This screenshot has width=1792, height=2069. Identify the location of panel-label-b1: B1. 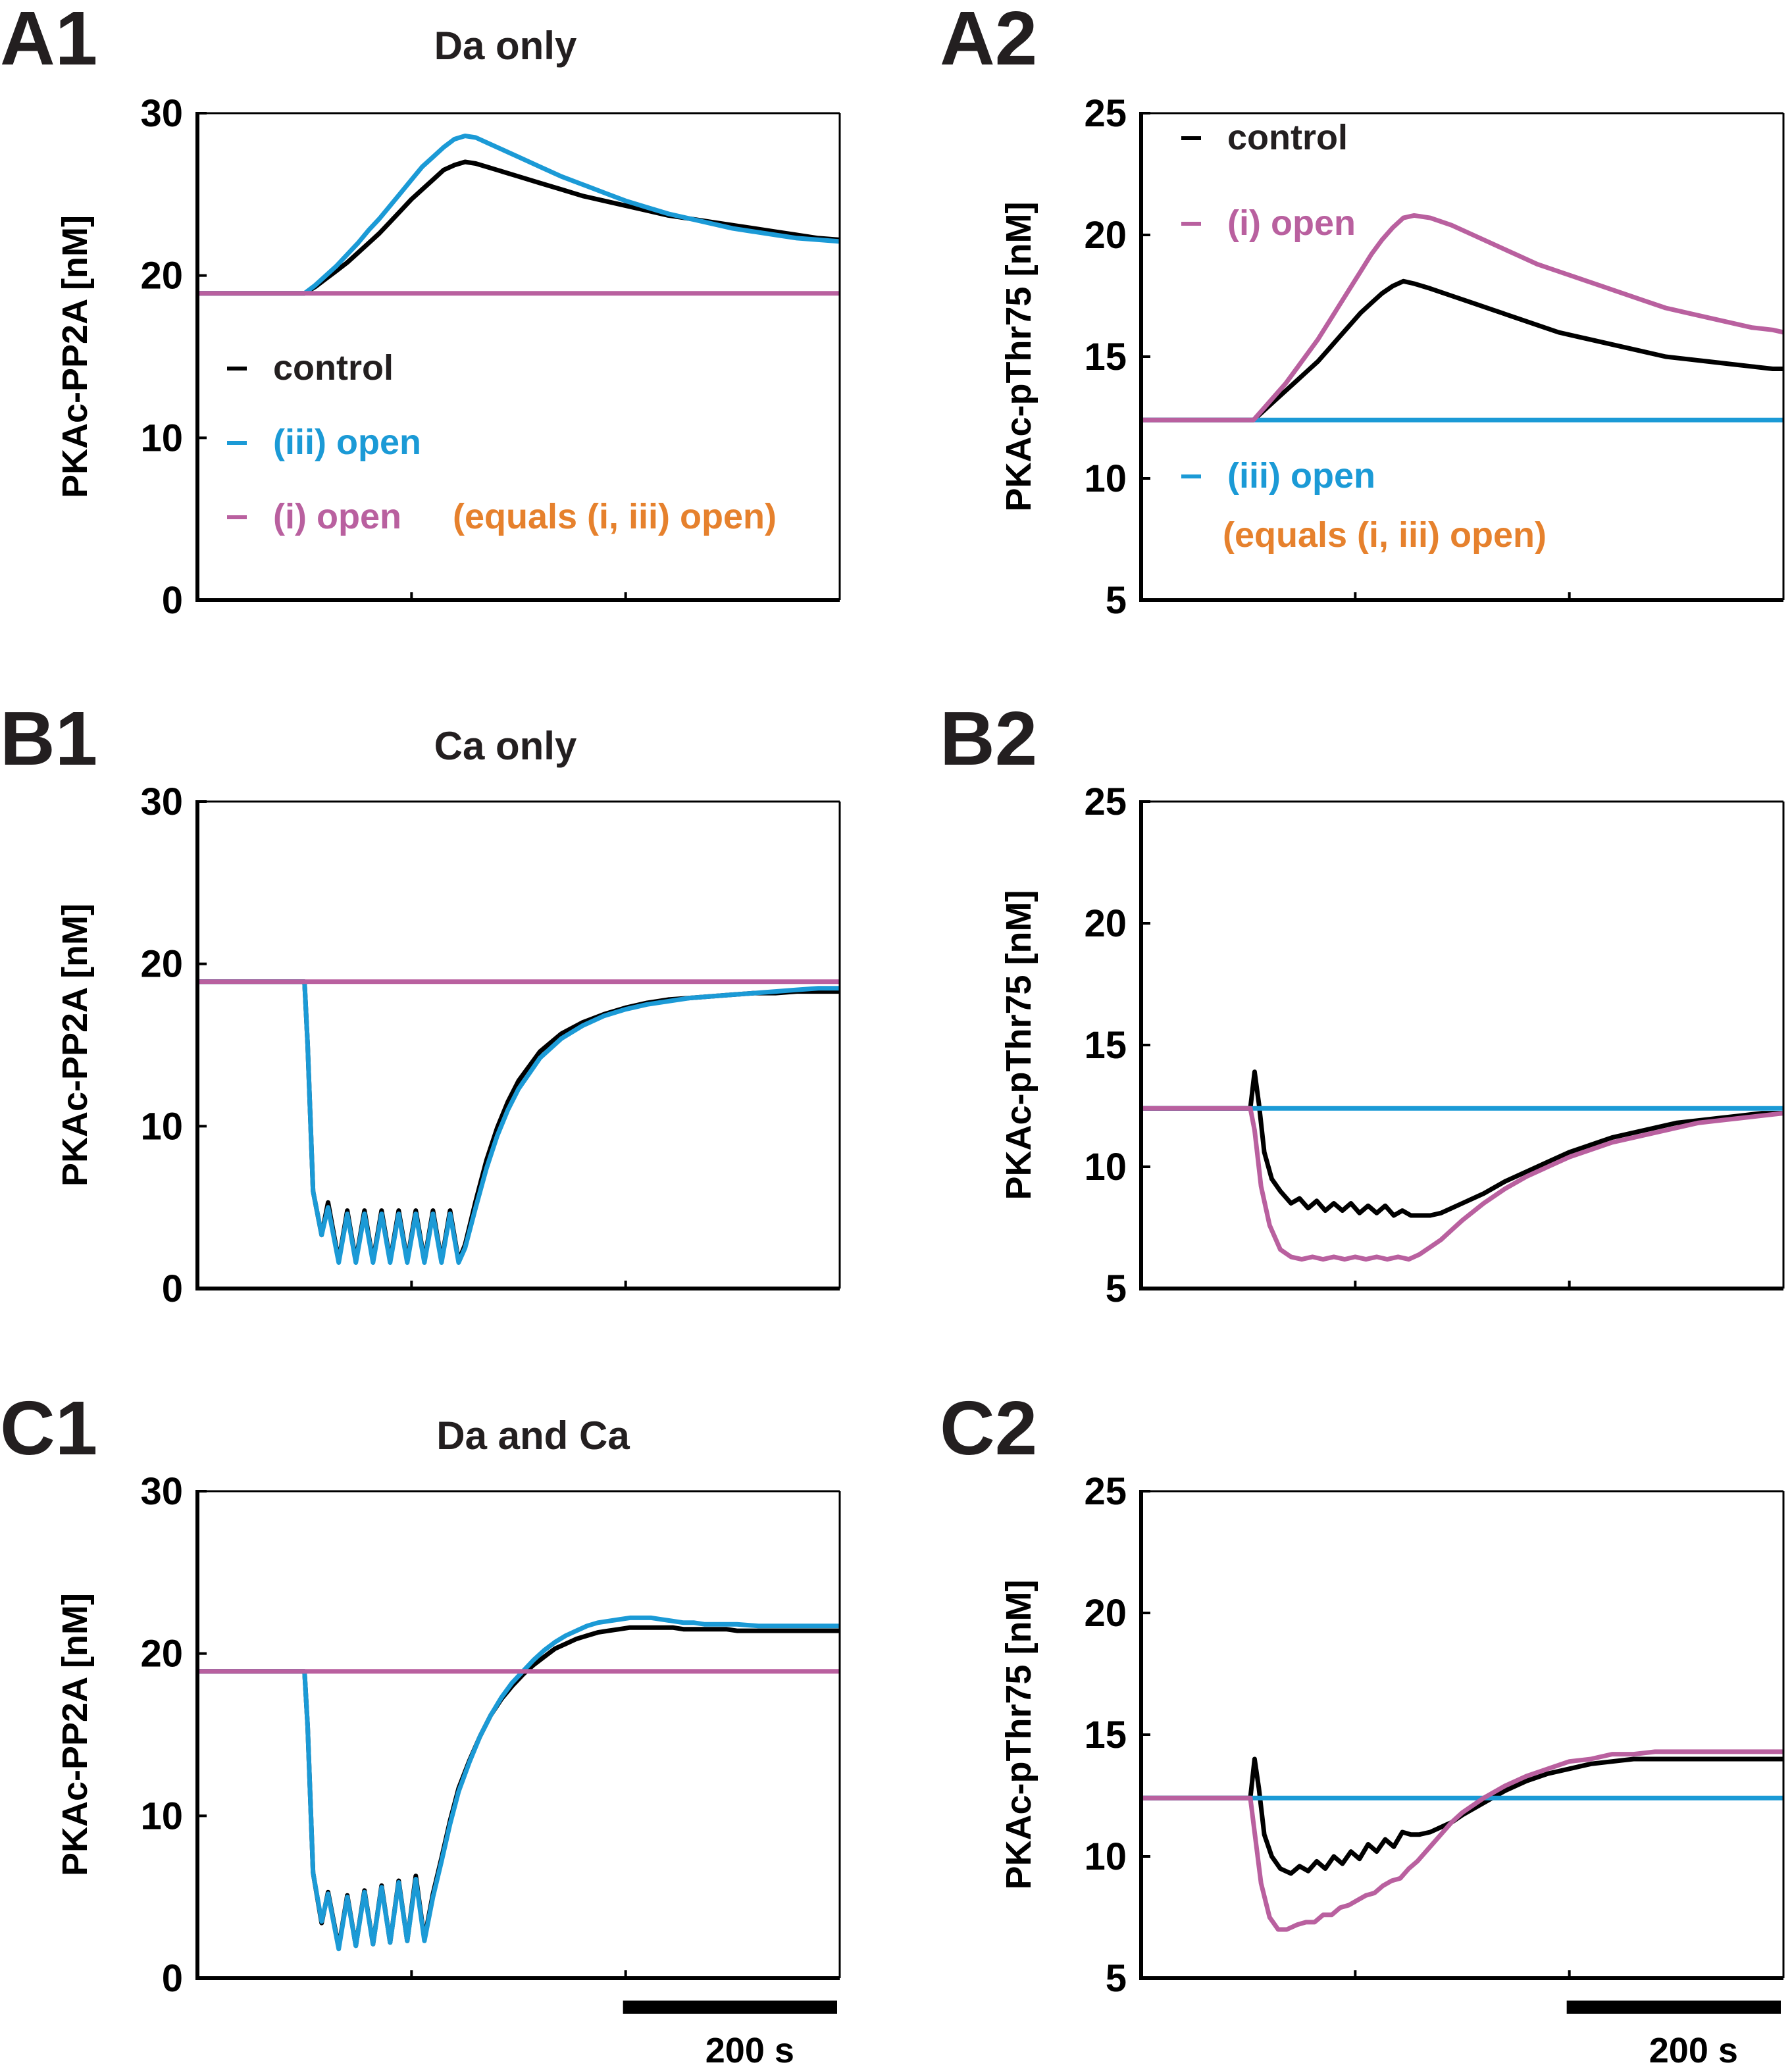
(48, 738).